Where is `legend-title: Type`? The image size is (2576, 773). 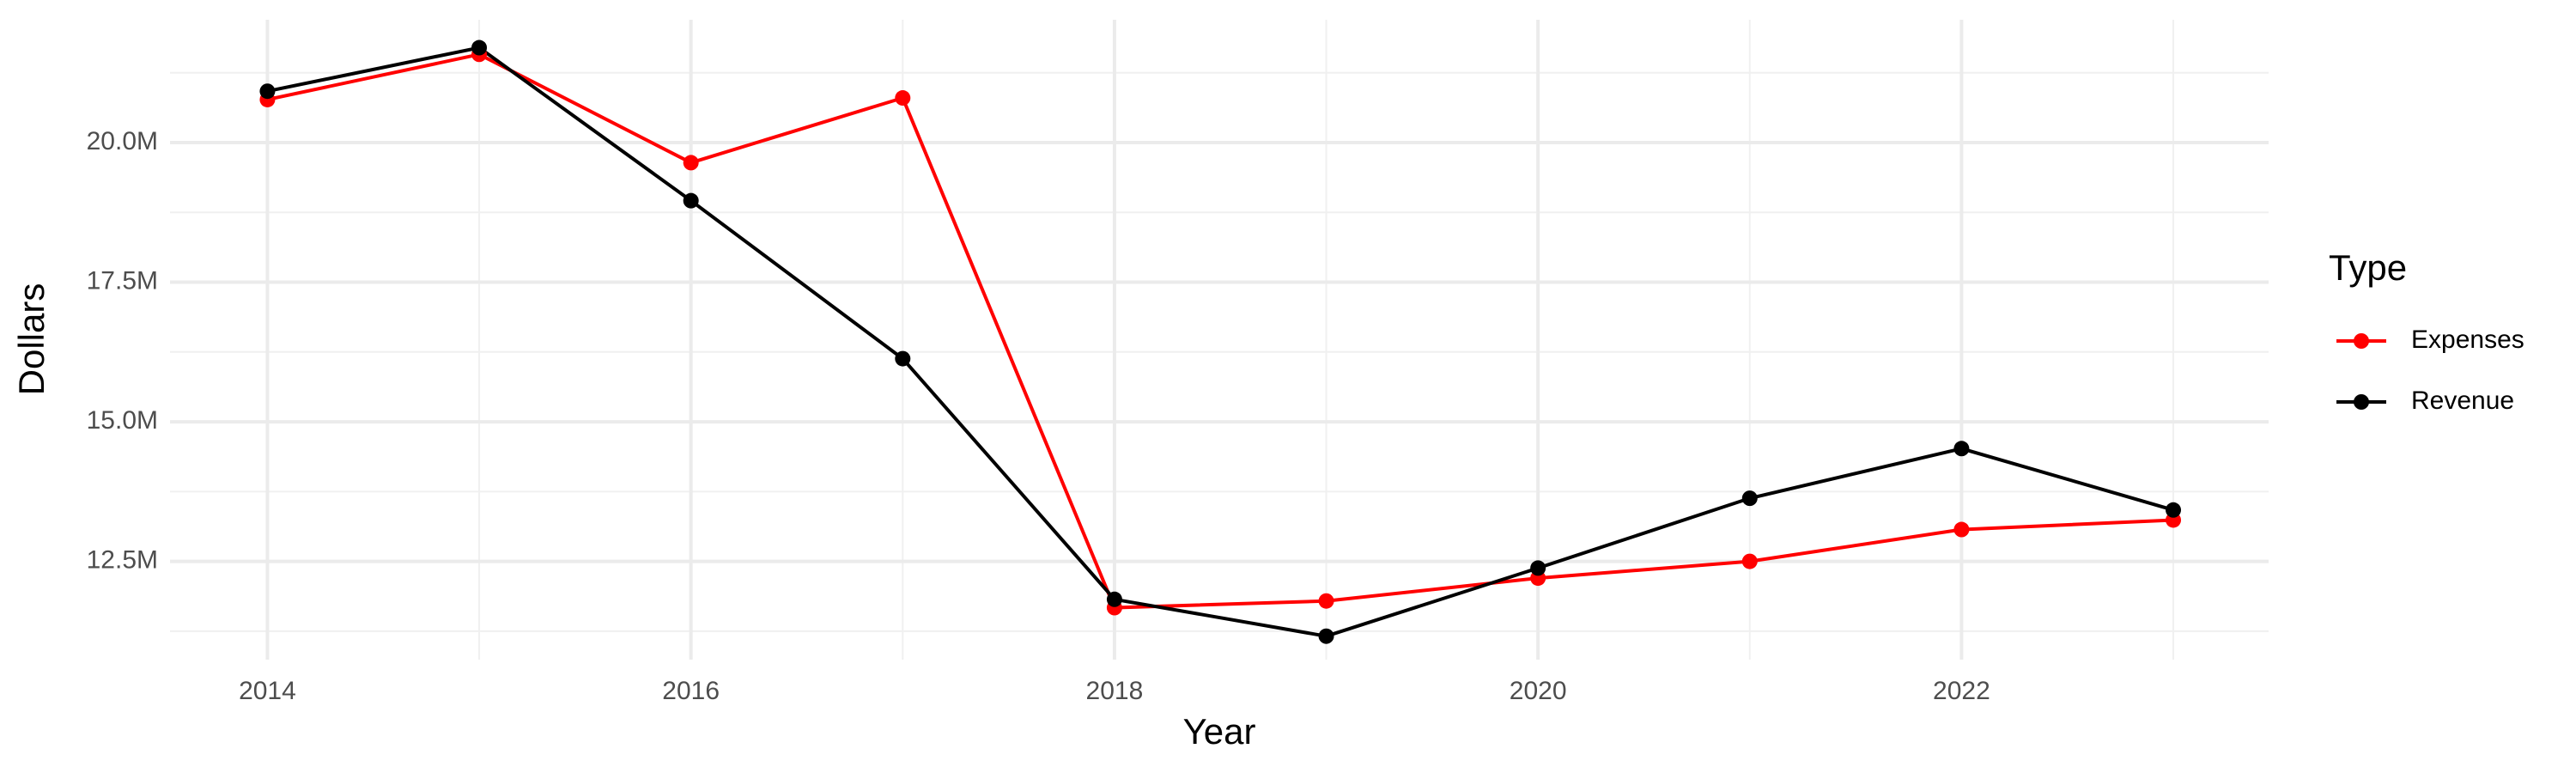 legend-title: Type is located at coordinates (2368, 267).